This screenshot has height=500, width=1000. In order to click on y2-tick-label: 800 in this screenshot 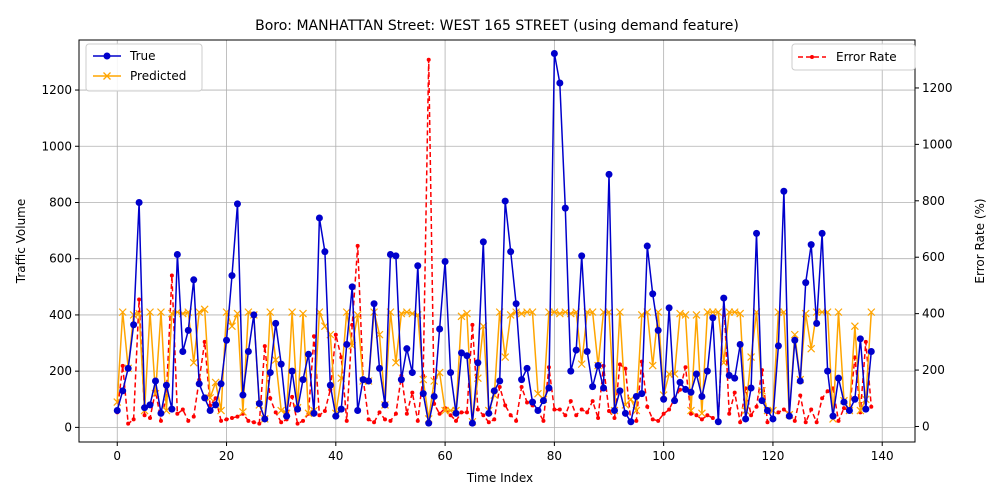, I will do `click(933, 201)`.